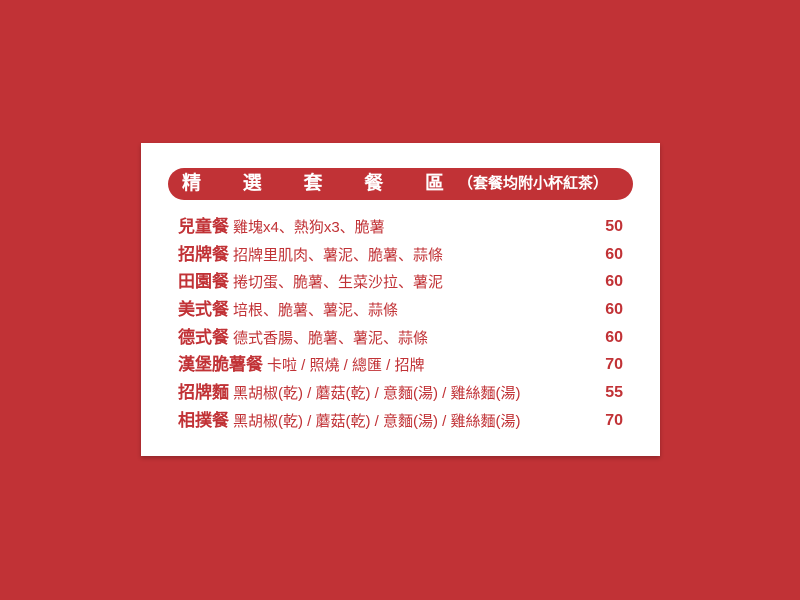  I want to click on menu-item-name: 漢堡脆薯餐, so click(220, 365).